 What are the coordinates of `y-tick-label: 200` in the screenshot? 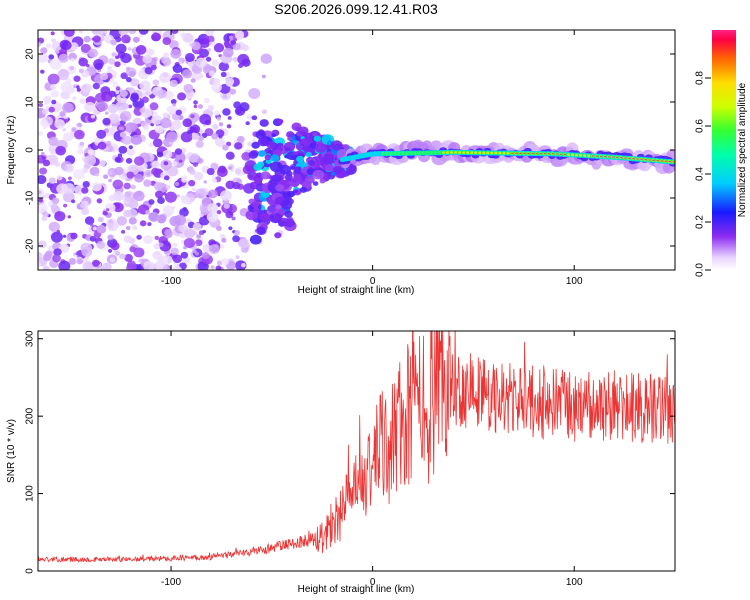 It's located at (30, 415).